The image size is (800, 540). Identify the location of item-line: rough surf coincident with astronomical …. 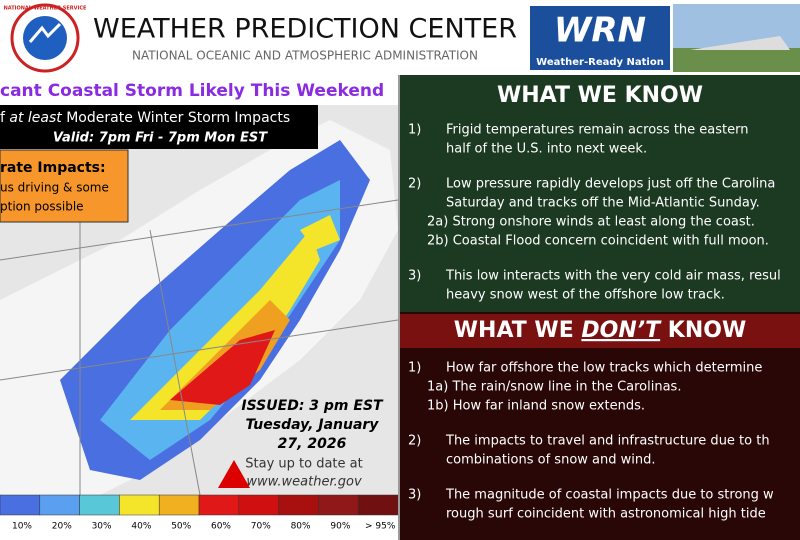
(606, 514).